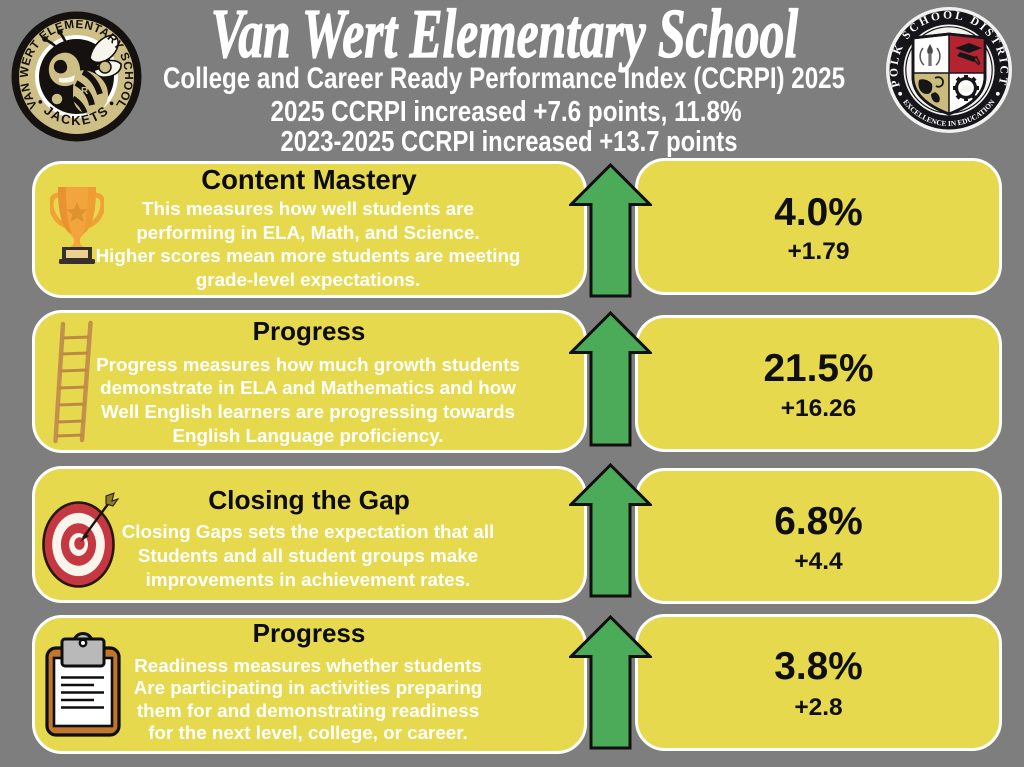  Describe the element at coordinates (85, 91) in the screenshot. I see `svg-text: R` at that location.